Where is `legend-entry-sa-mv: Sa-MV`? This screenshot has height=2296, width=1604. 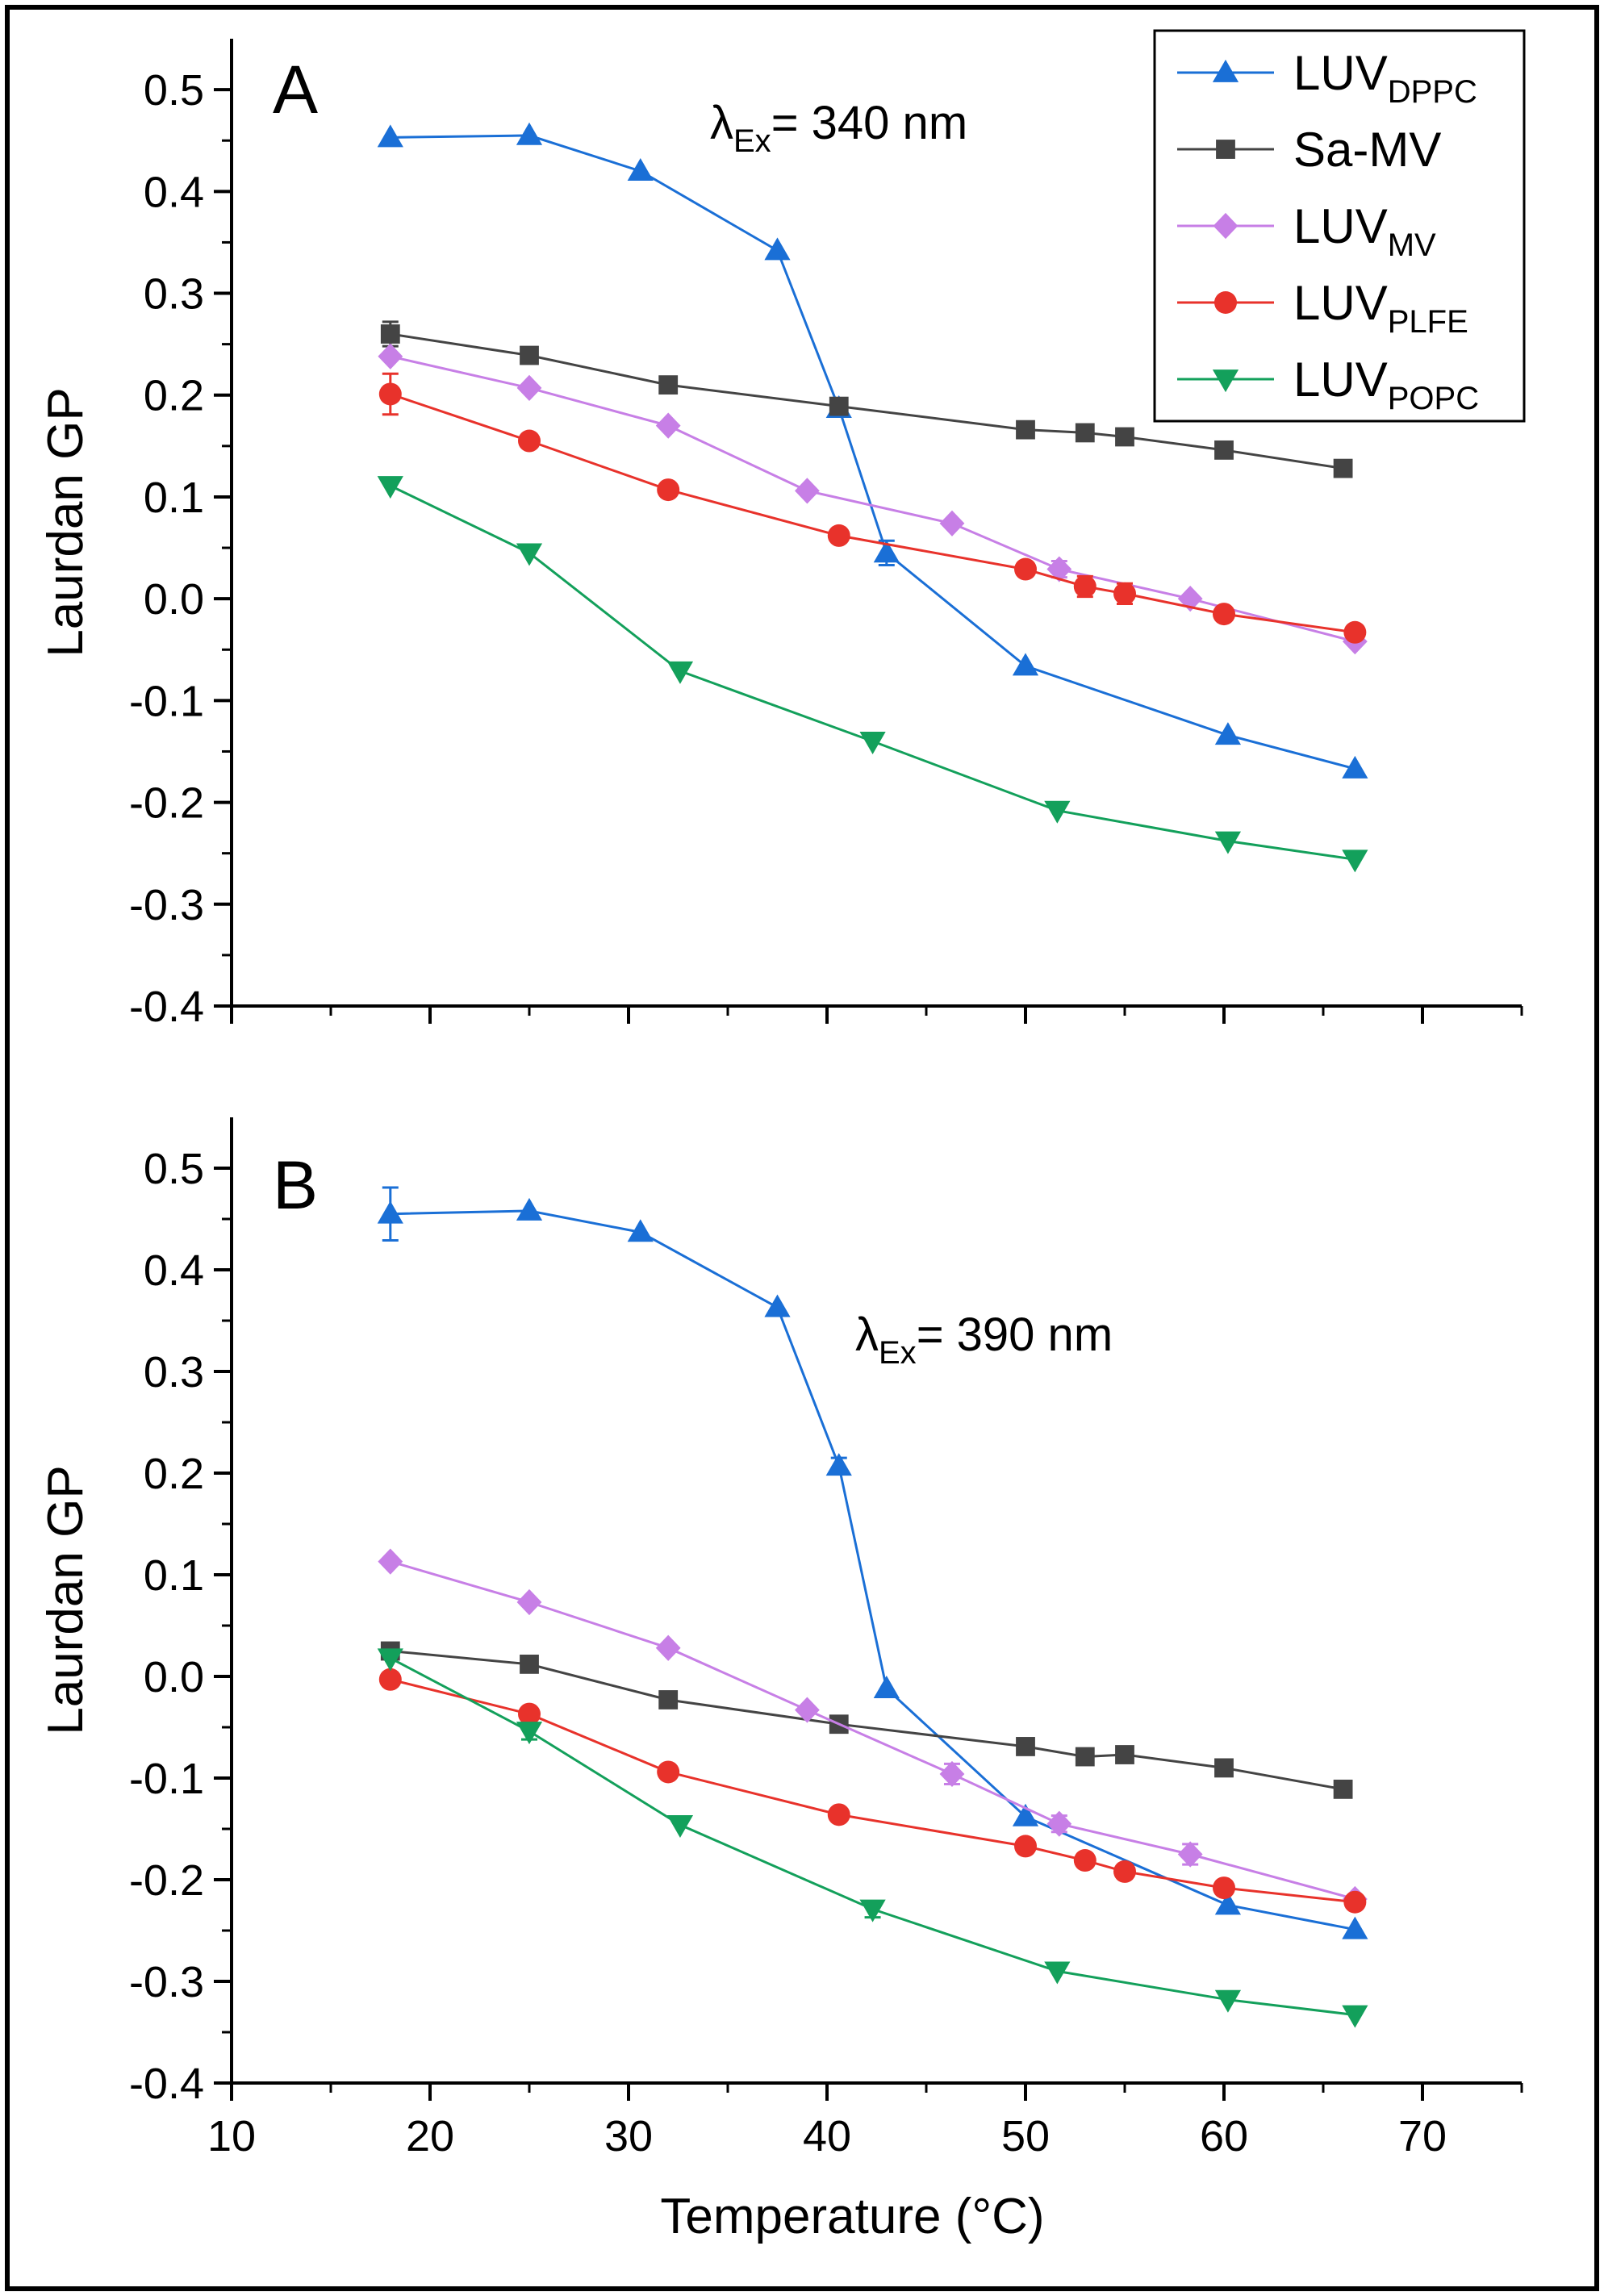 legend-entry-sa-mv: Sa-MV is located at coordinates (1309, 150).